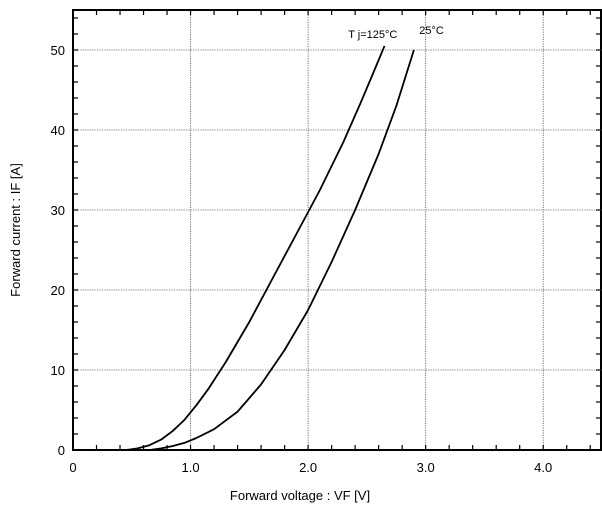 The width and height of the screenshot is (602, 514). Describe the element at coordinates (15, 230) in the screenshot. I see `y-axis-title: Forward current : IF [A]` at that location.